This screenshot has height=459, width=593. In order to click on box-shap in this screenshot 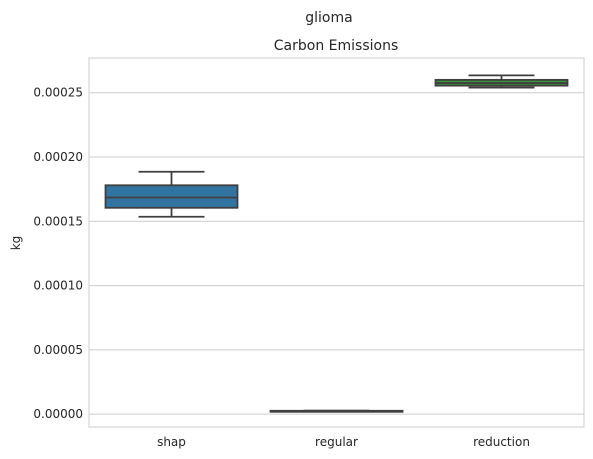, I will do `click(171, 194)`.